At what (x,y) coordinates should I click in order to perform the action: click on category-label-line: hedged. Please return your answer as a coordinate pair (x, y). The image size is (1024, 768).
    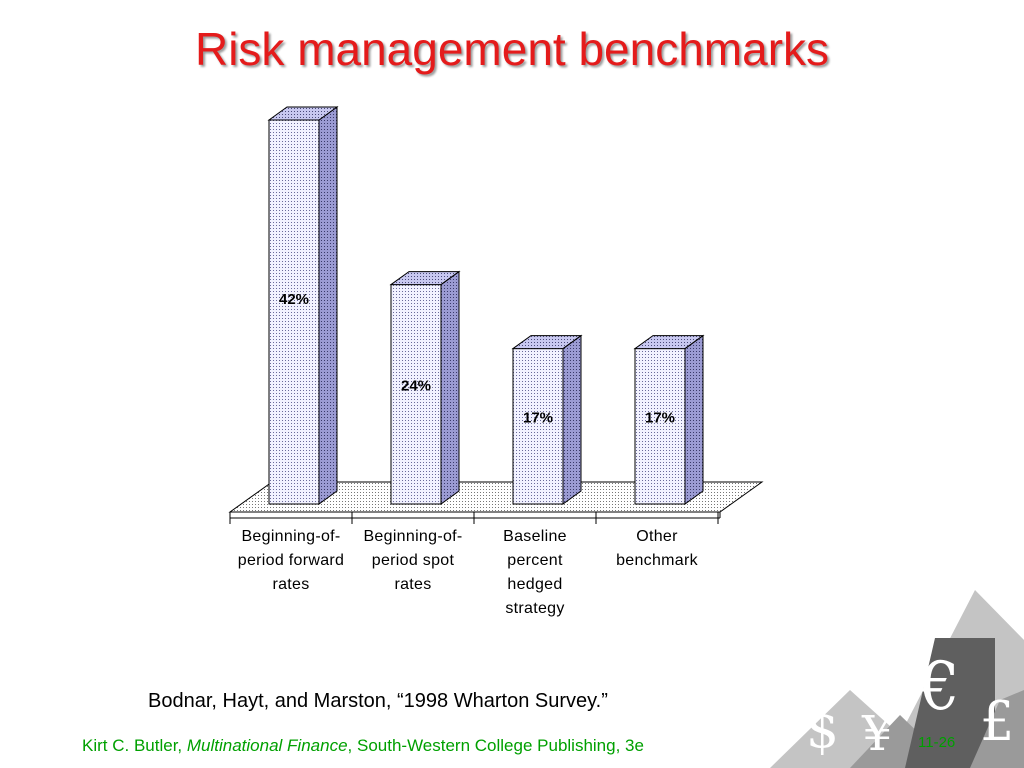
    Looking at the image, I should click on (535, 584).